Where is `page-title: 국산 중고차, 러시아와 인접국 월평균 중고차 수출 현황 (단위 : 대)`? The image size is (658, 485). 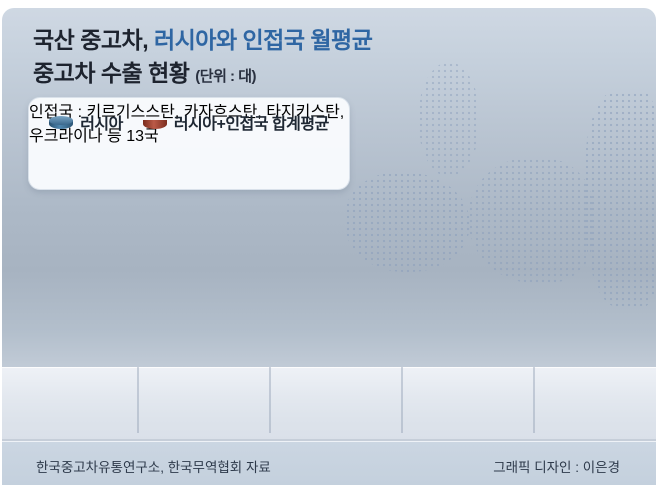
page-title: 국산 중고차, 러시아와 인접국 월평균 중고차 수출 현황 (단위 : 대) is located at coordinates (203, 58).